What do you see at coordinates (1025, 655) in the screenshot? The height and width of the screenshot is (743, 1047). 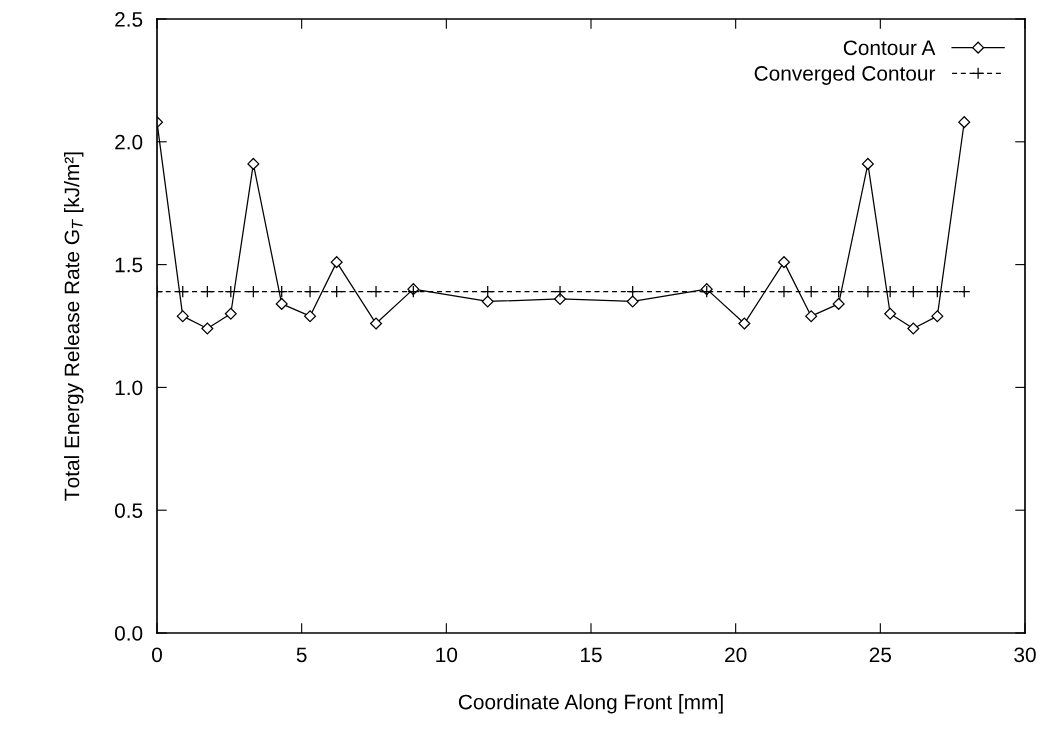 I see `x-tick-label: 30` at bounding box center [1025, 655].